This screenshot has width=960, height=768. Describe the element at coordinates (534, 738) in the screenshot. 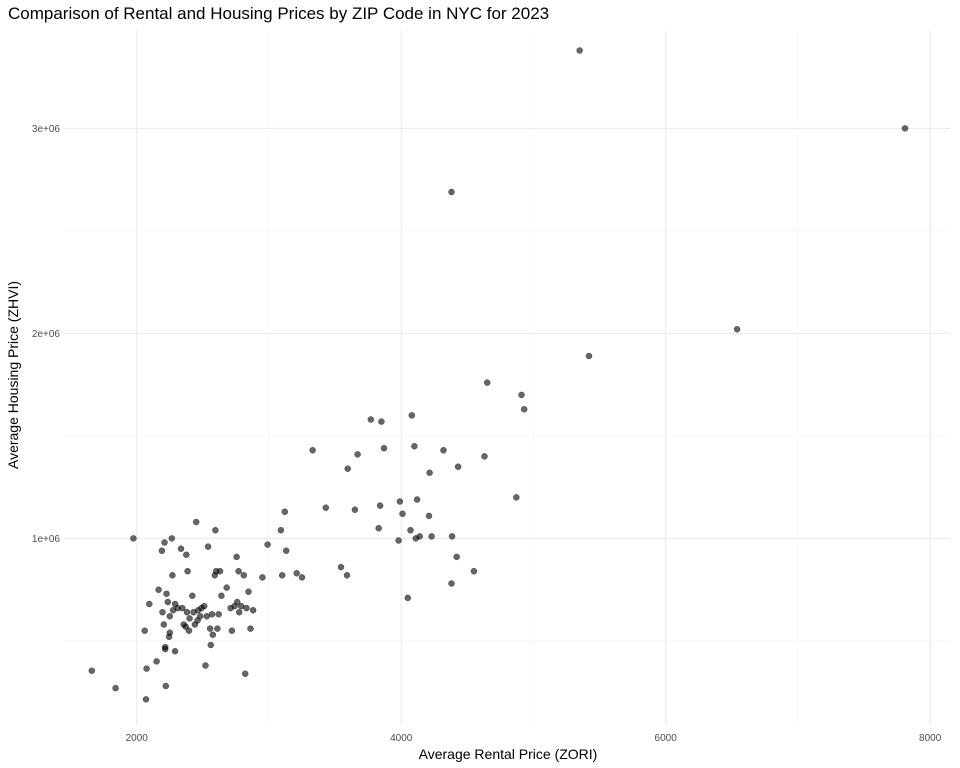

I see `x-axis-ticks: 2000 4000 6000 8000` at that location.